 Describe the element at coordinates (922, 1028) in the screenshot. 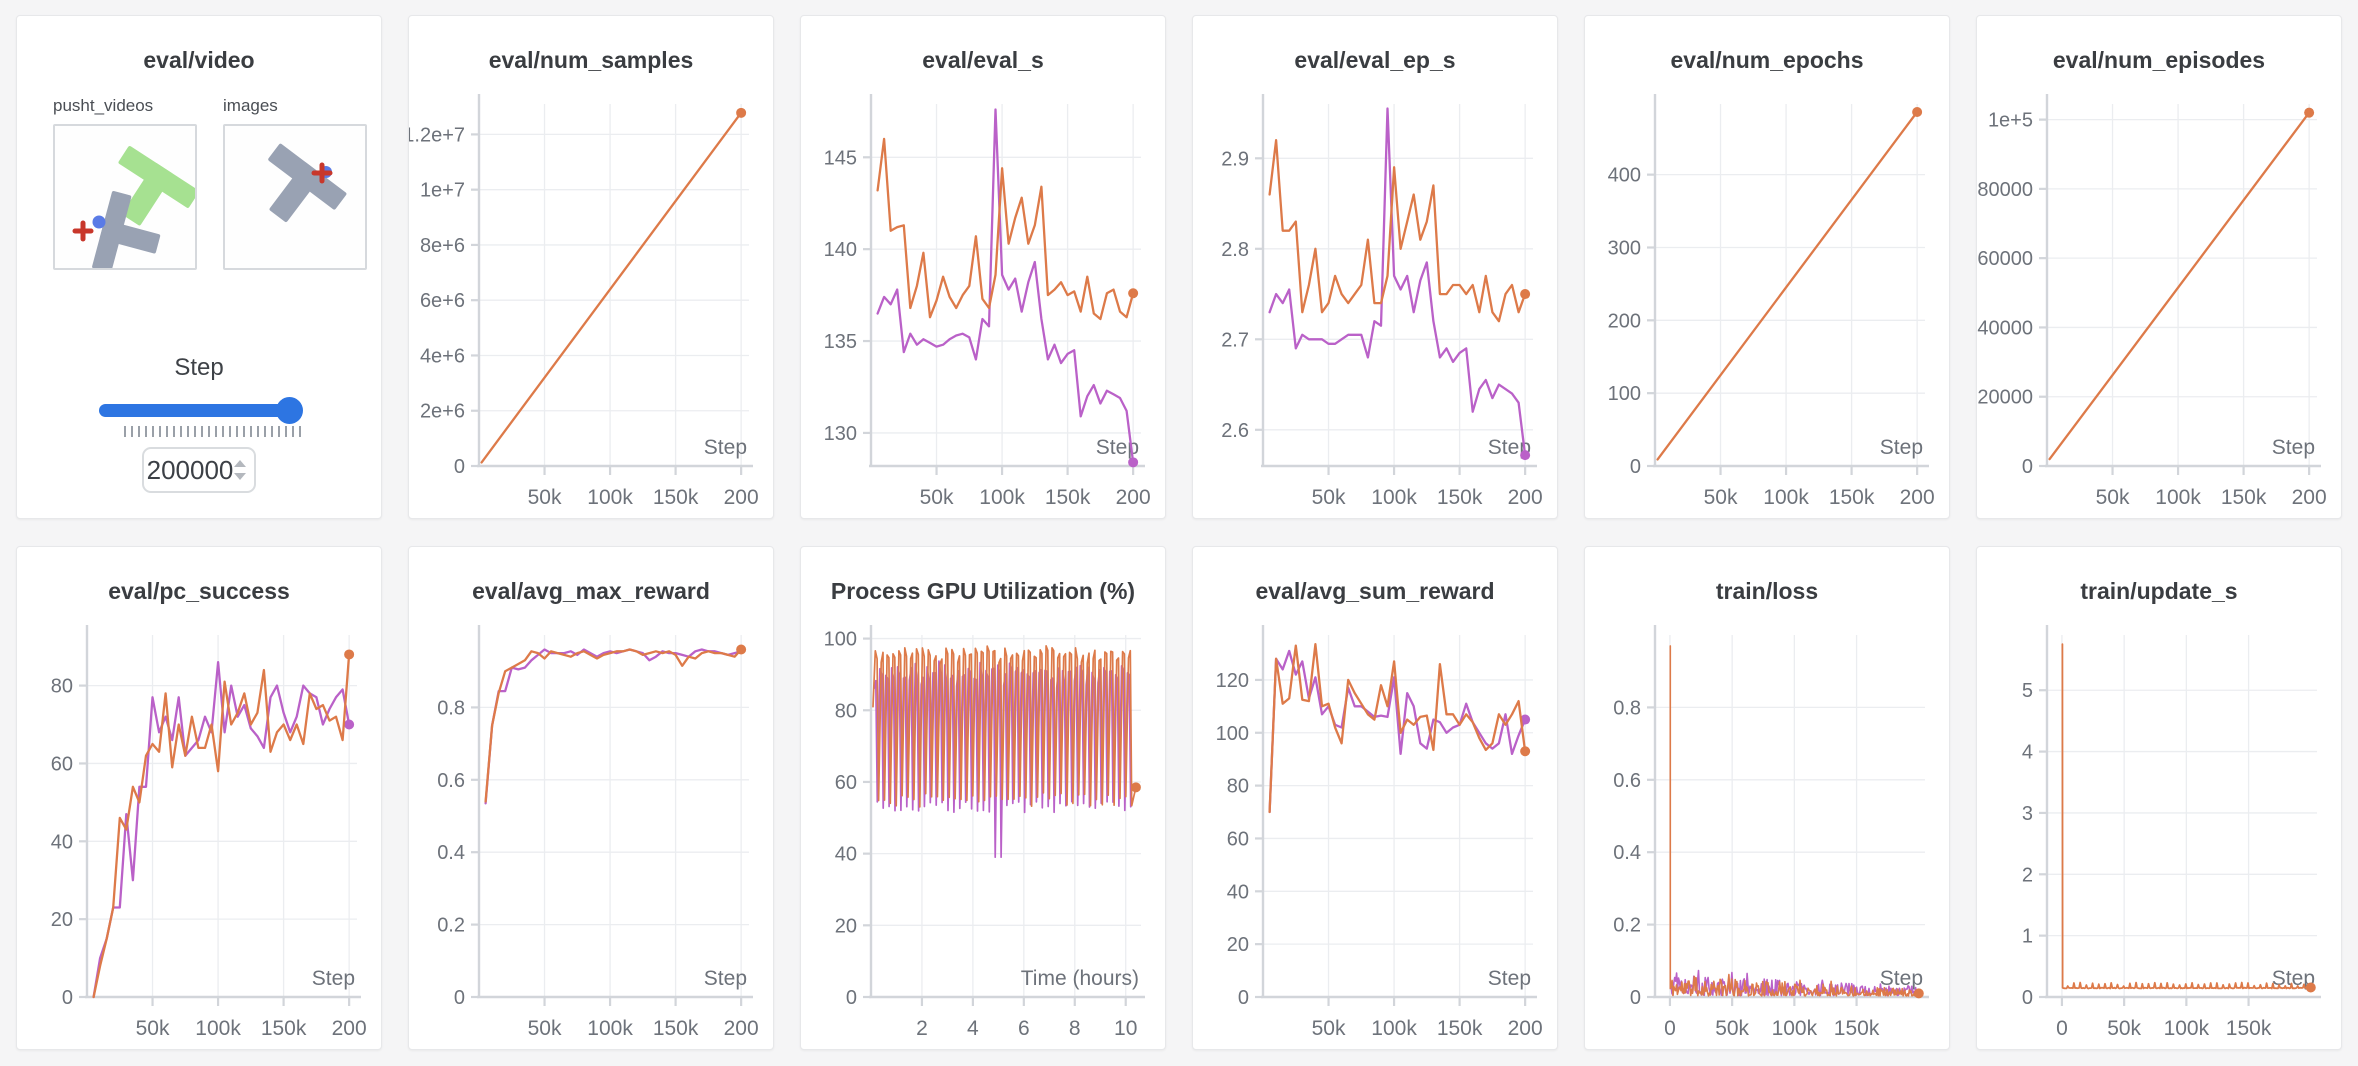

I see `svg-text: 2` at that location.